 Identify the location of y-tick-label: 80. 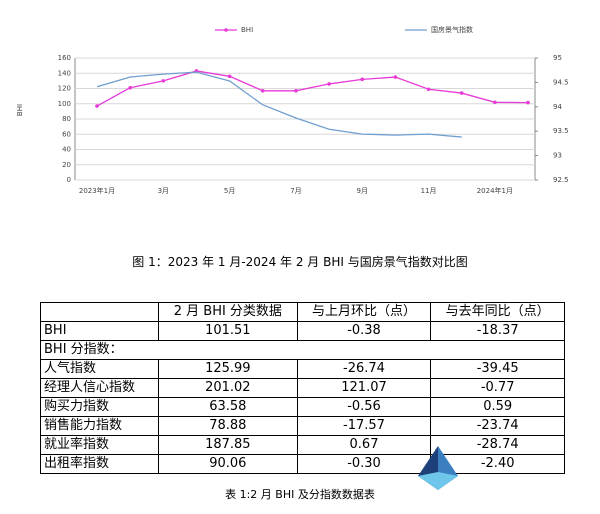
(66, 119).